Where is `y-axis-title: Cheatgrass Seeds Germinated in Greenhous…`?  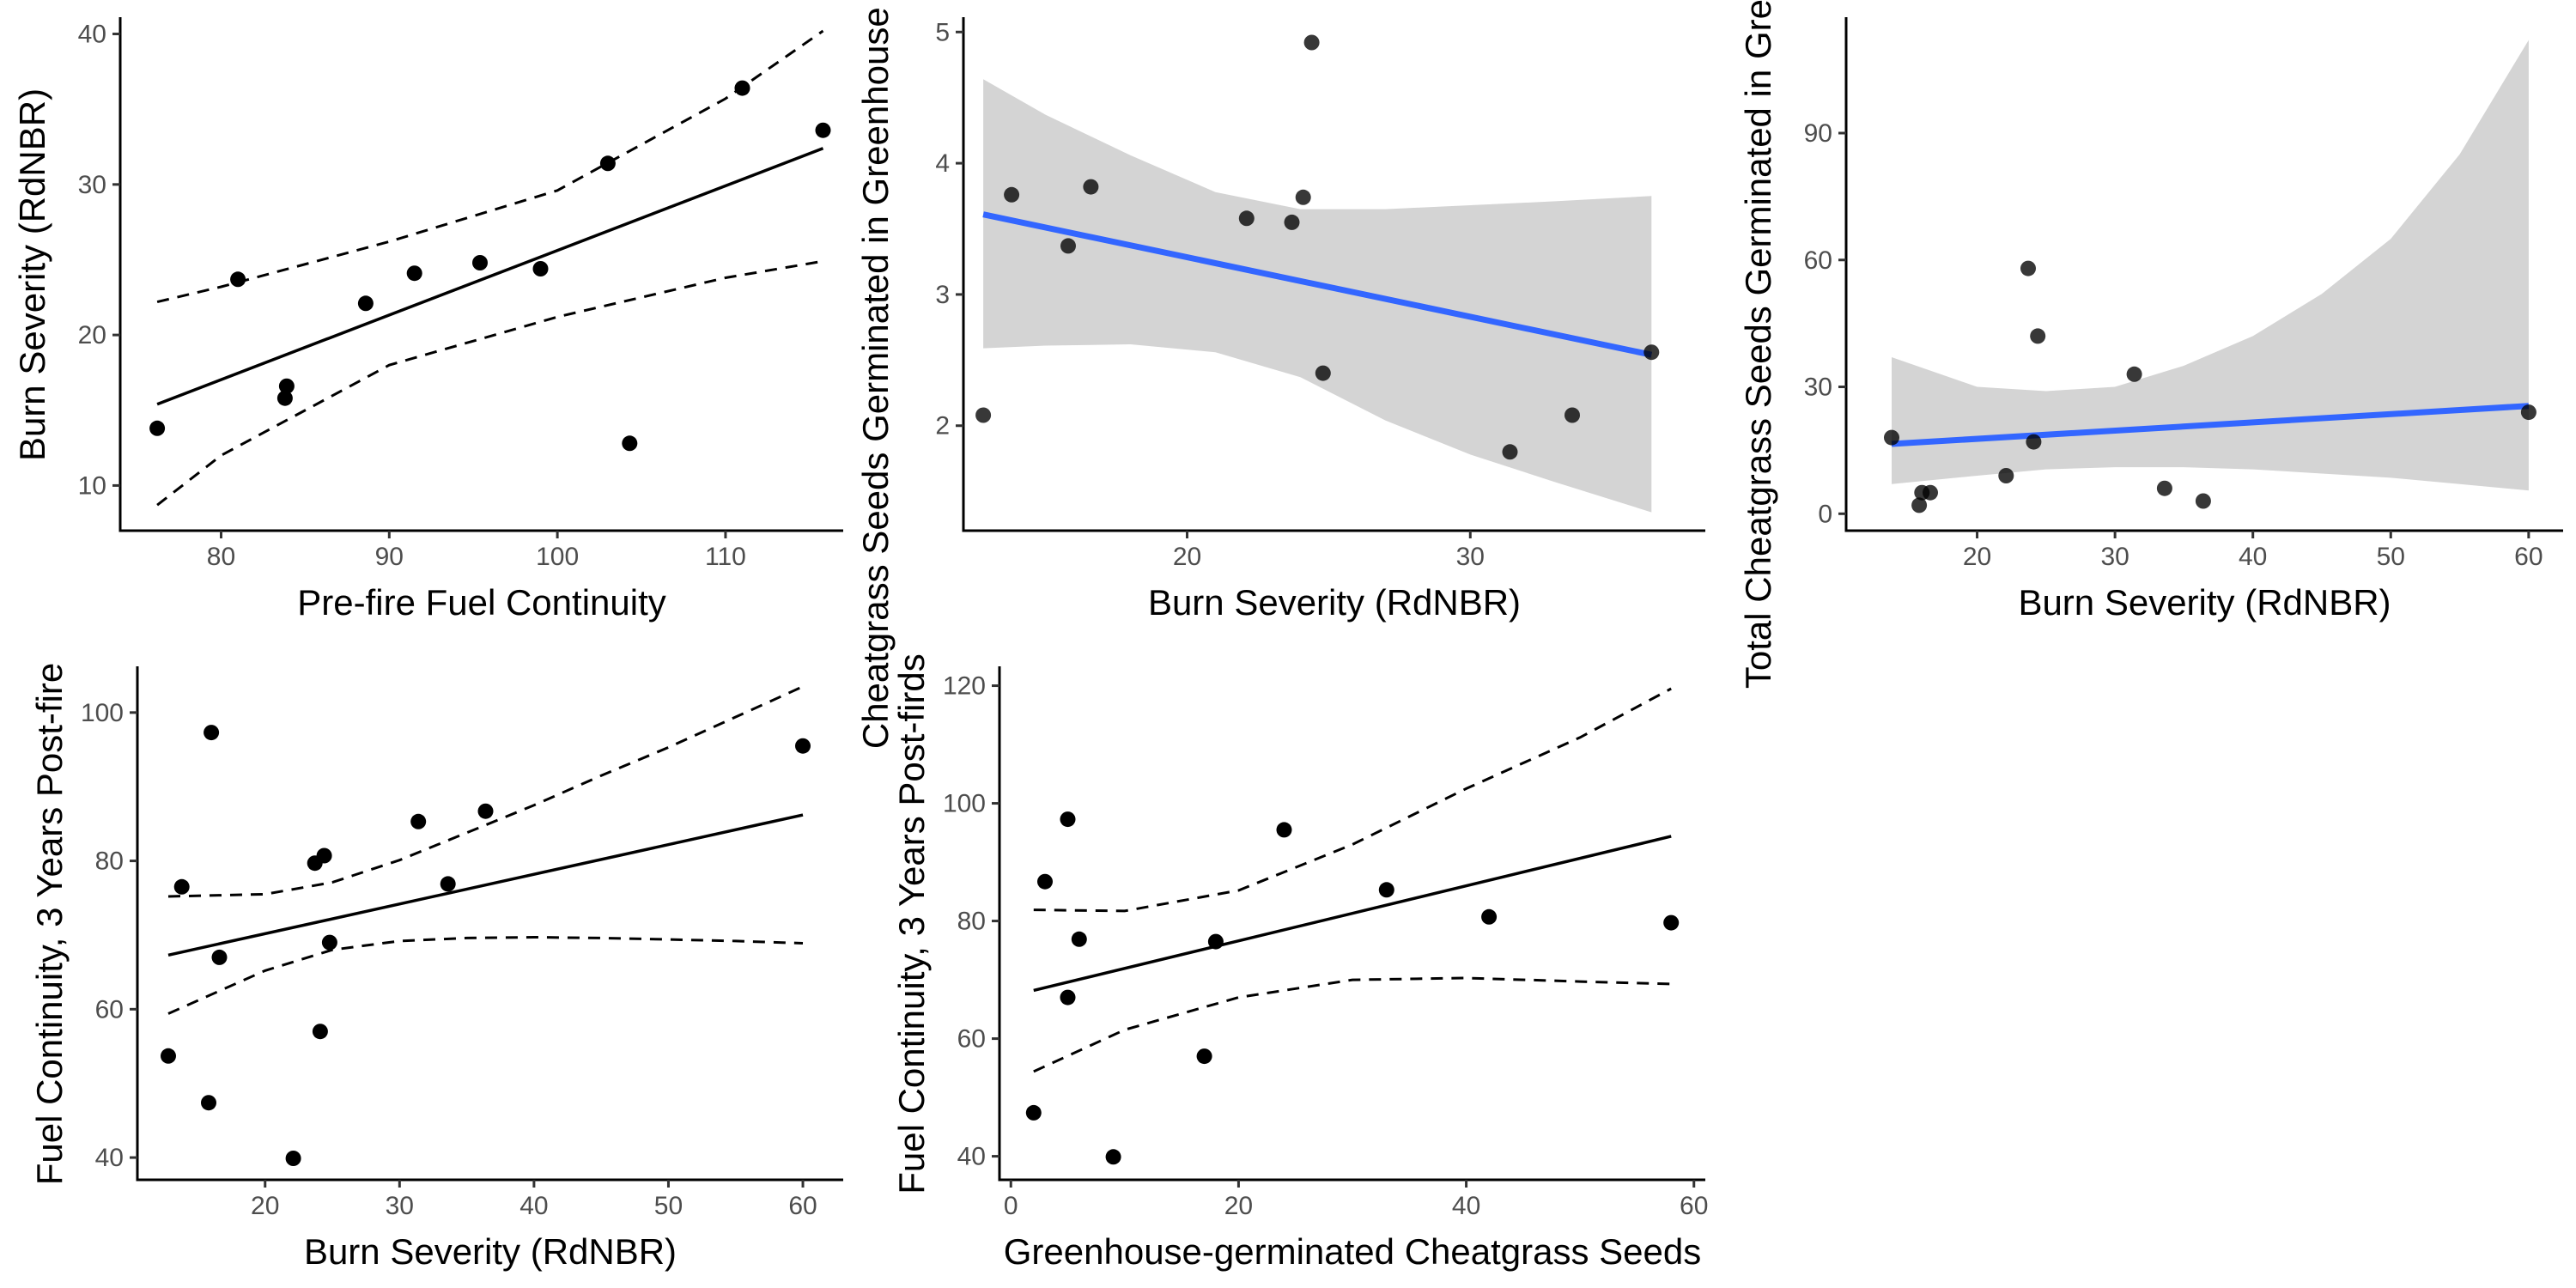 y-axis-title: Cheatgrass Seeds Germinated in Greenhous… is located at coordinates (876, 375).